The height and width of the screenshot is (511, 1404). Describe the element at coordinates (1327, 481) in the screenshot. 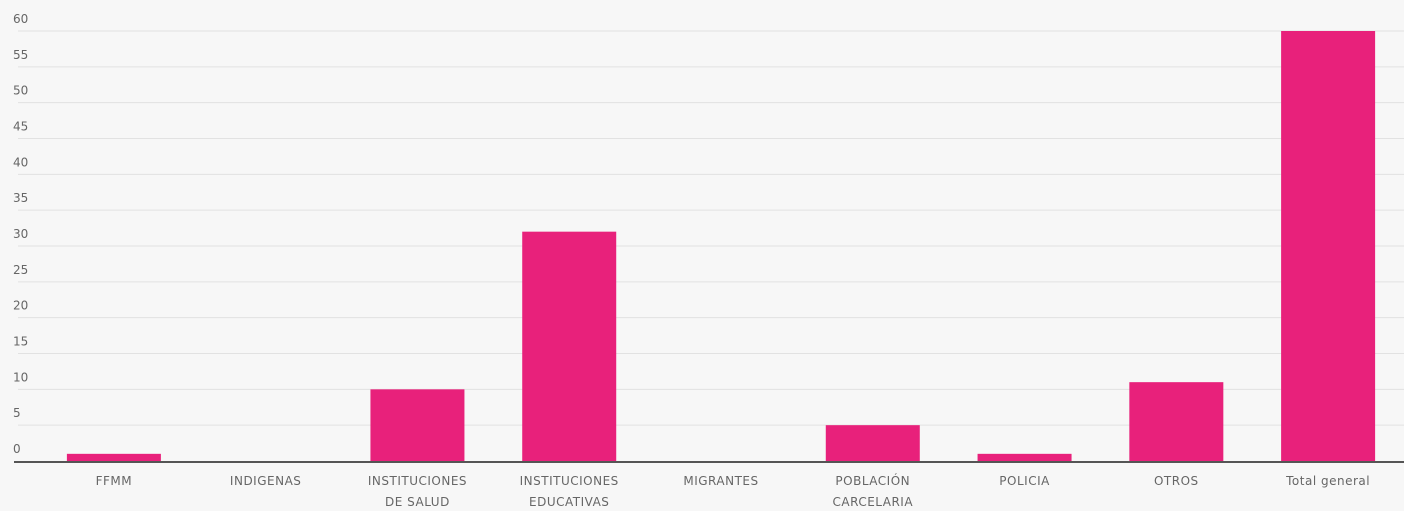

I see `x-category-label: Total general` at that location.